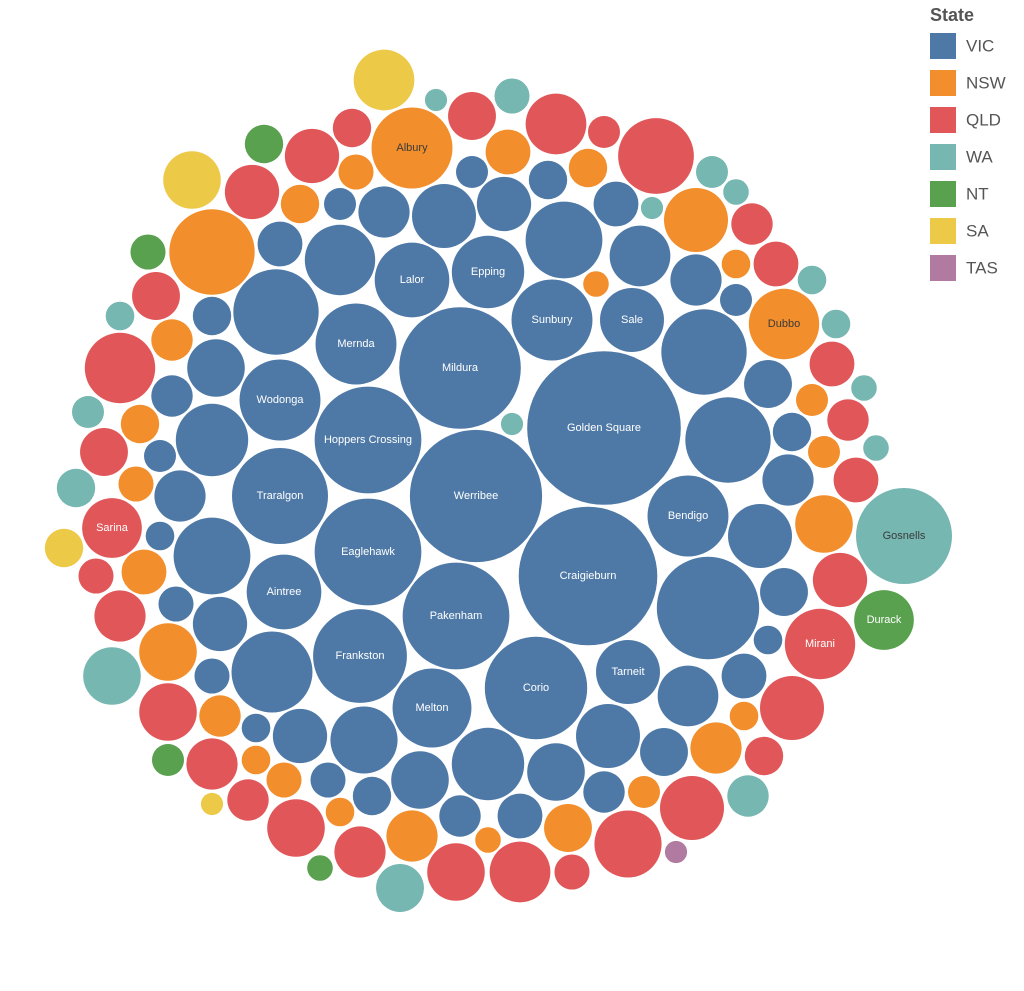 This screenshot has width=1024, height=991. What do you see at coordinates (977, 230) in the screenshot?
I see `legend-label: SA` at bounding box center [977, 230].